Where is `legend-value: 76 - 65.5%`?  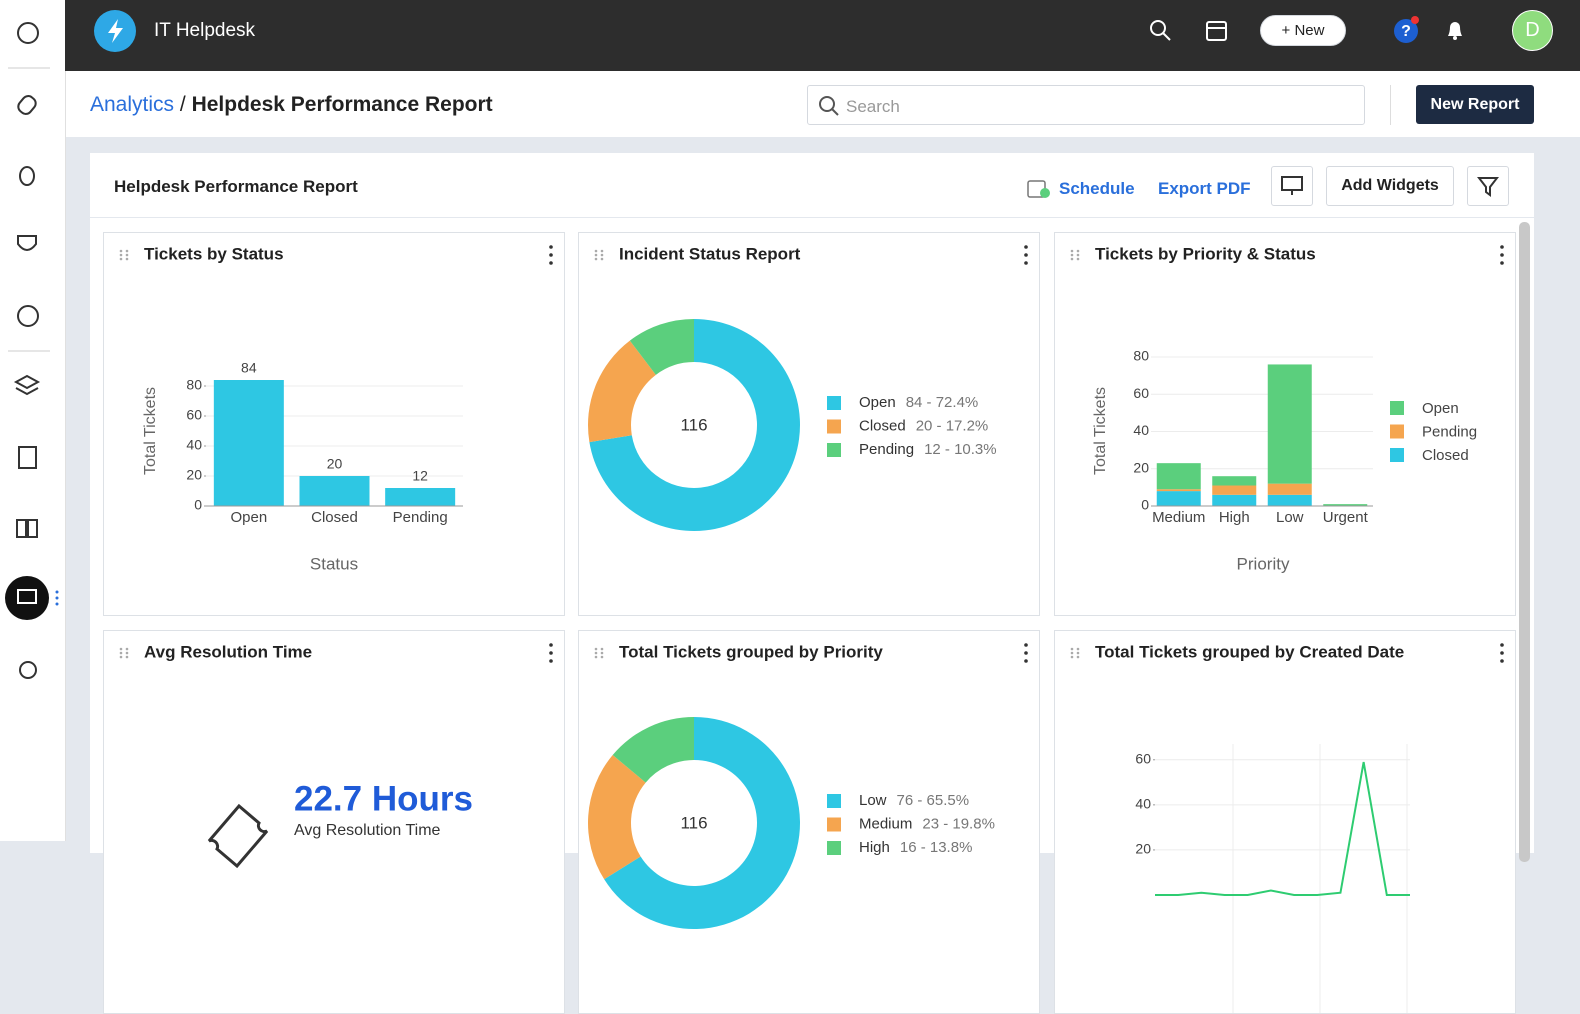
legend-value: 76 - 65.5% is located at coordinates (933, 800).